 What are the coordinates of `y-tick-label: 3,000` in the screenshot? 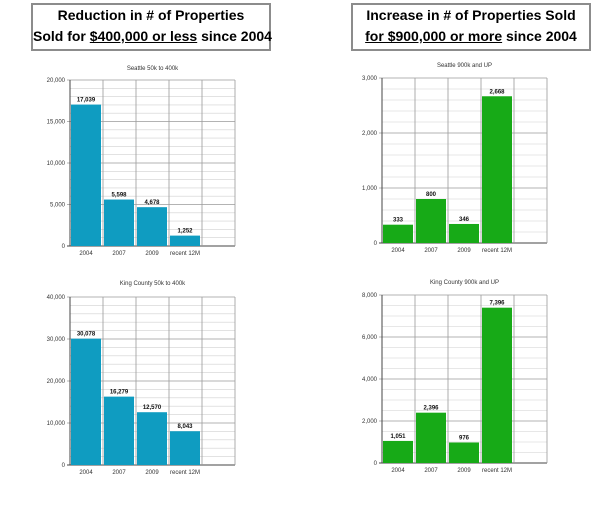 It's located at (370, 79).